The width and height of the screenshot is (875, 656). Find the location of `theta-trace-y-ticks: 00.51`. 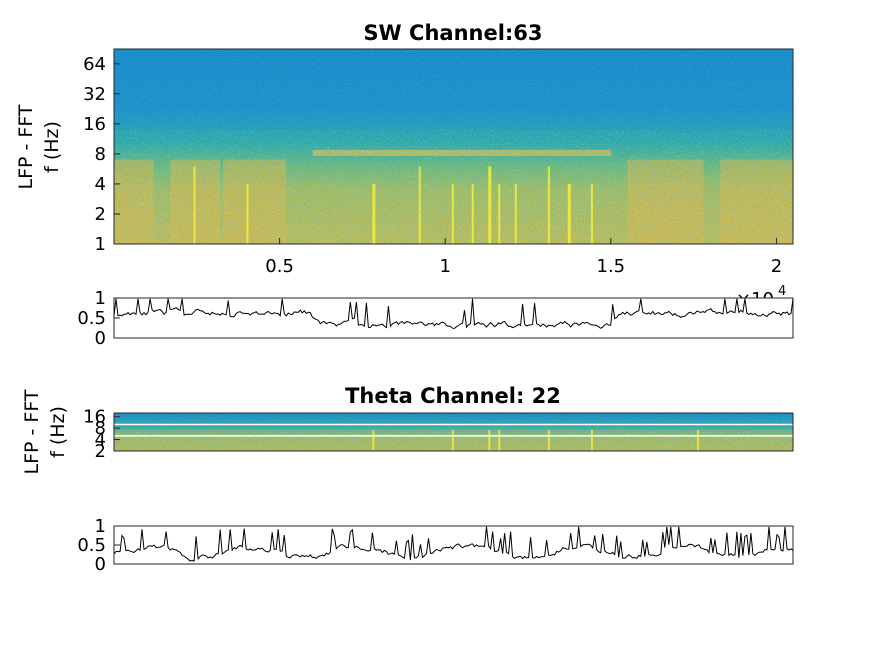

theta-trace-y-ticks: 00.51 is located at coordinates (98, 545).